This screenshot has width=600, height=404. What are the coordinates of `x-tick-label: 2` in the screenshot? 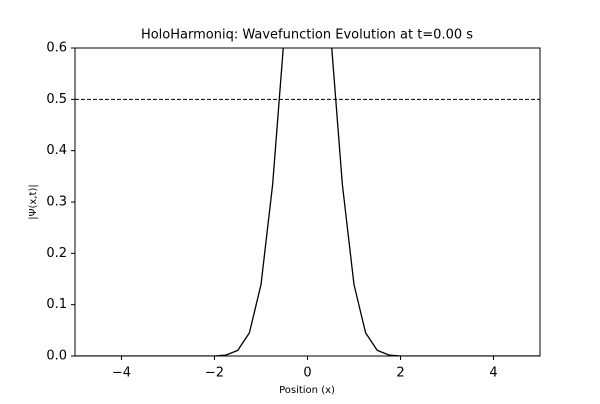 It's located at (400, 373).